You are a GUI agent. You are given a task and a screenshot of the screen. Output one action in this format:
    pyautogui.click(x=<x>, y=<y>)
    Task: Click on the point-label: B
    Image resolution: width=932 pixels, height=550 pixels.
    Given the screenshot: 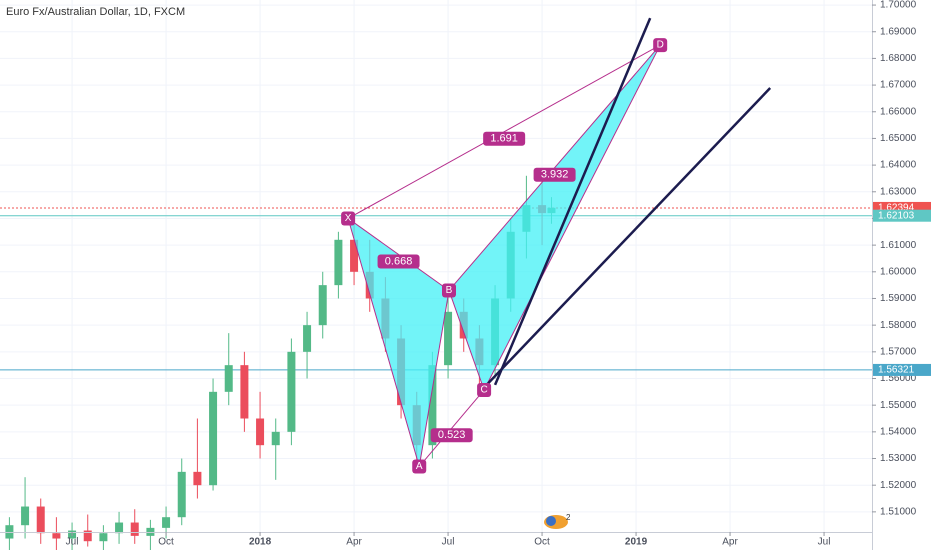 What is the action you would take?
    pyautogui.click(x=449, y=290)
    